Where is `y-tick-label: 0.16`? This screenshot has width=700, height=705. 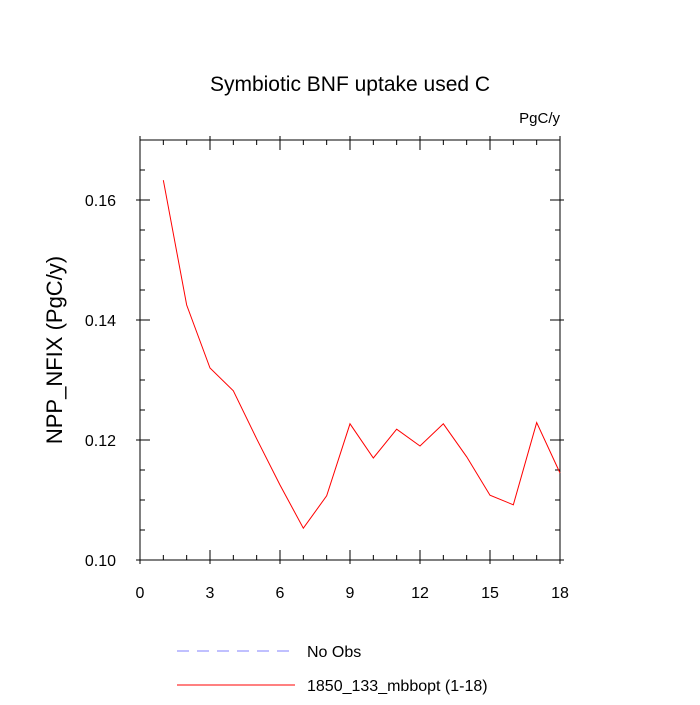
y-tick-label: 0.16 is located at coordinates (100, 201).